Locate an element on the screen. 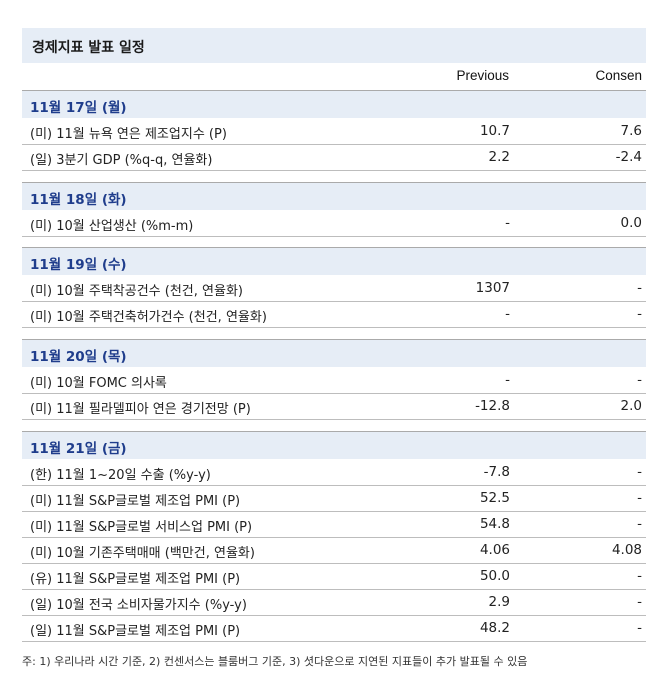  table-row: (미) 10월 주택착공건수 (천건, 연율화) 1307 - is located at coordinates (334, 288).